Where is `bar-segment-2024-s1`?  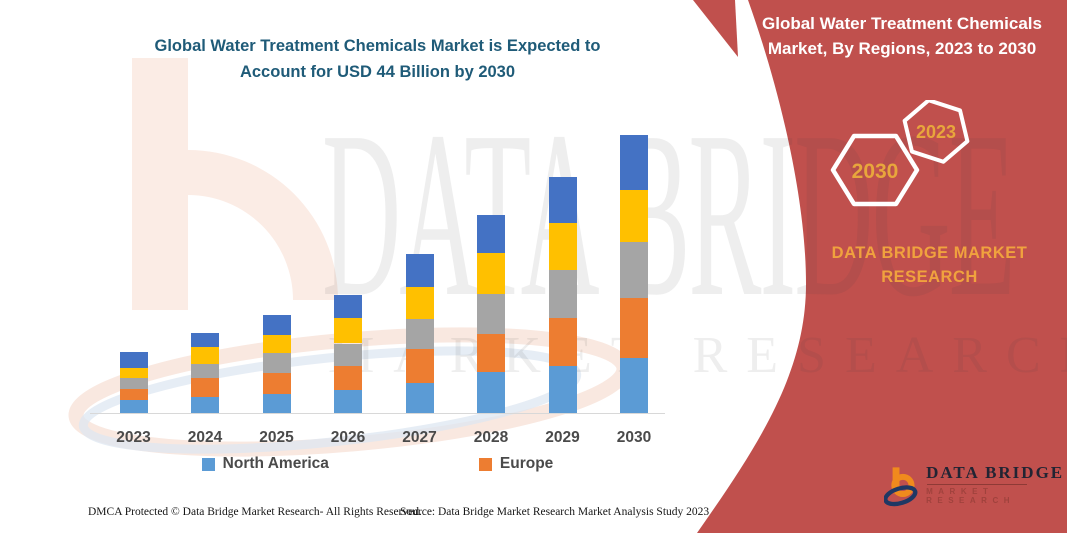
bar-segment-2024-s1 is located at coordinates (205, 405).